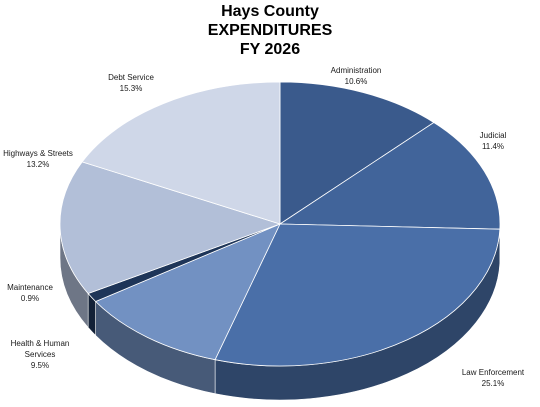  Describe the element at coordinates (493, 383) in the screenshot. I see `slice-value-law-enforcement: 25.1%` at that location.